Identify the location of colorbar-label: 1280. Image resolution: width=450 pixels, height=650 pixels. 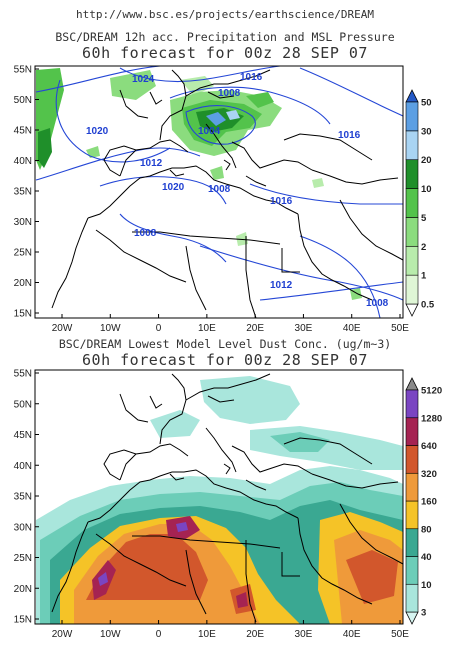
(431, 418).